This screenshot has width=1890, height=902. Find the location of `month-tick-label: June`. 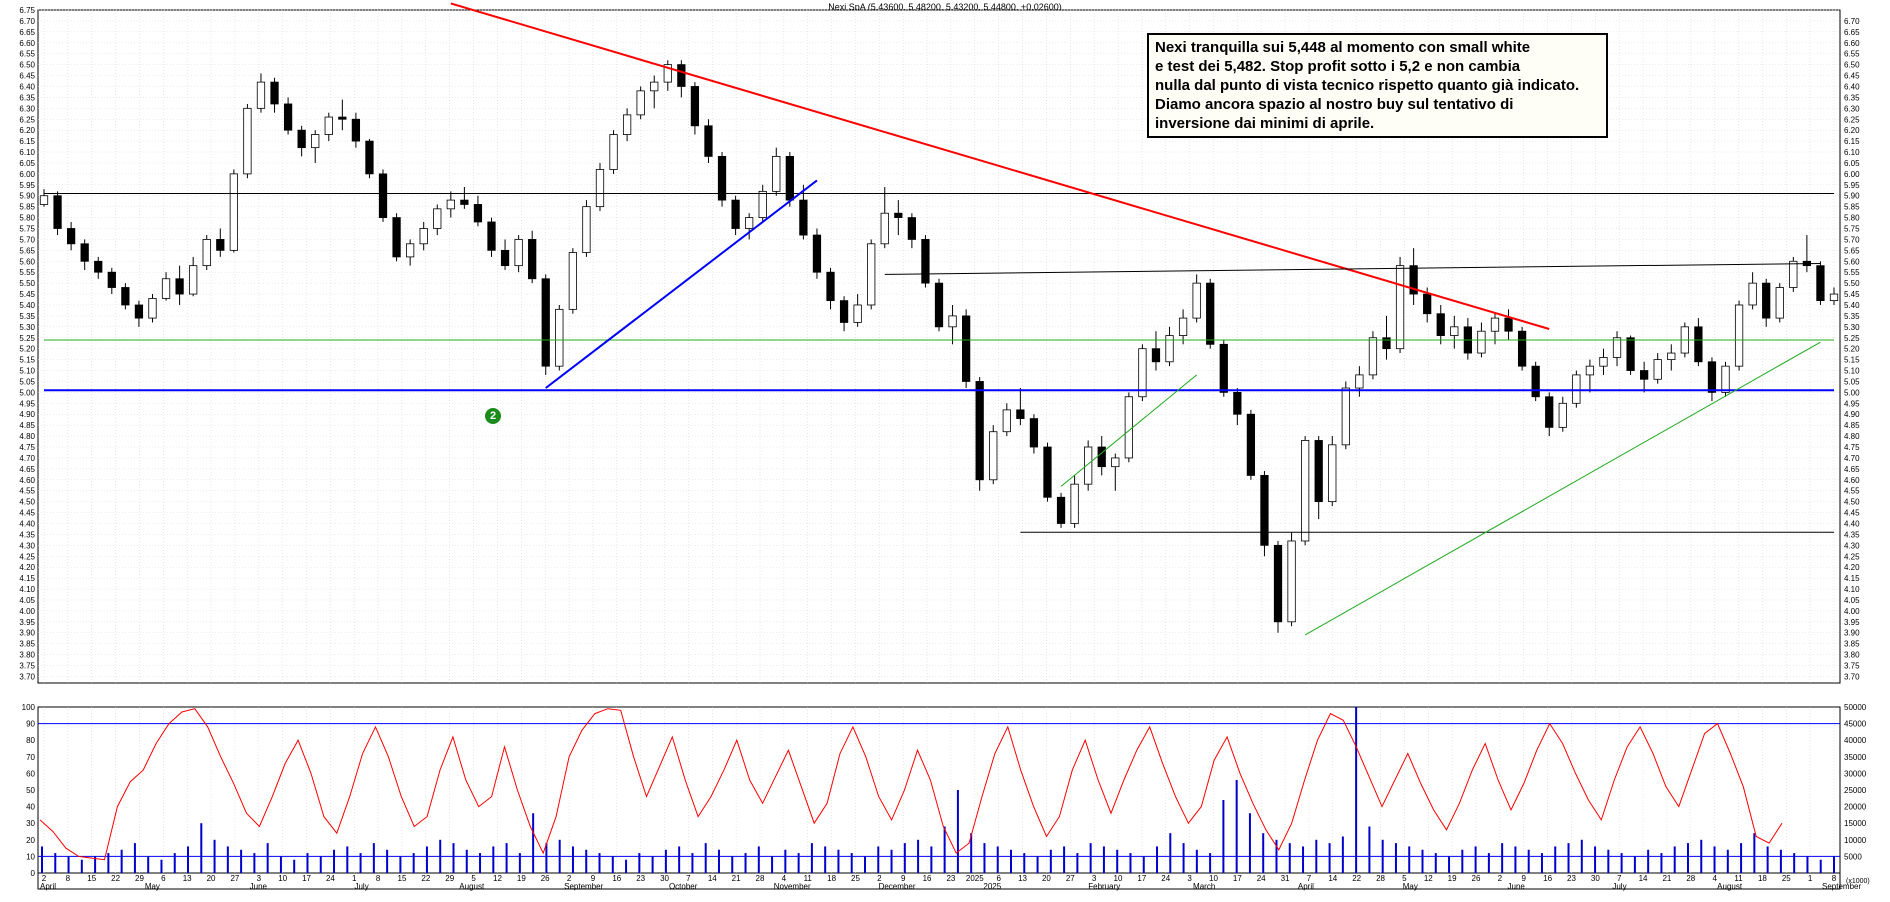

month-tick-label: June is located at coordinates (259, 886).